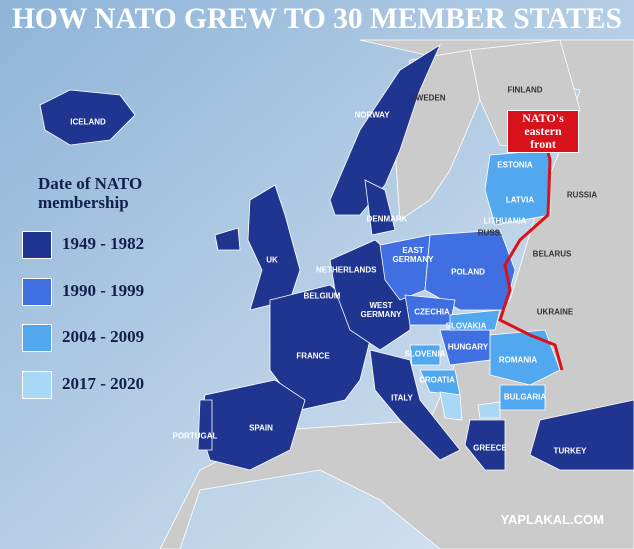 Image resolution: width=634 pixels, height=549 pixels. What do you see at coordinates (552, 519) in the screenshot?
I see `watermark: YAPLAKAL.COM` at bounding box center [552, 519].